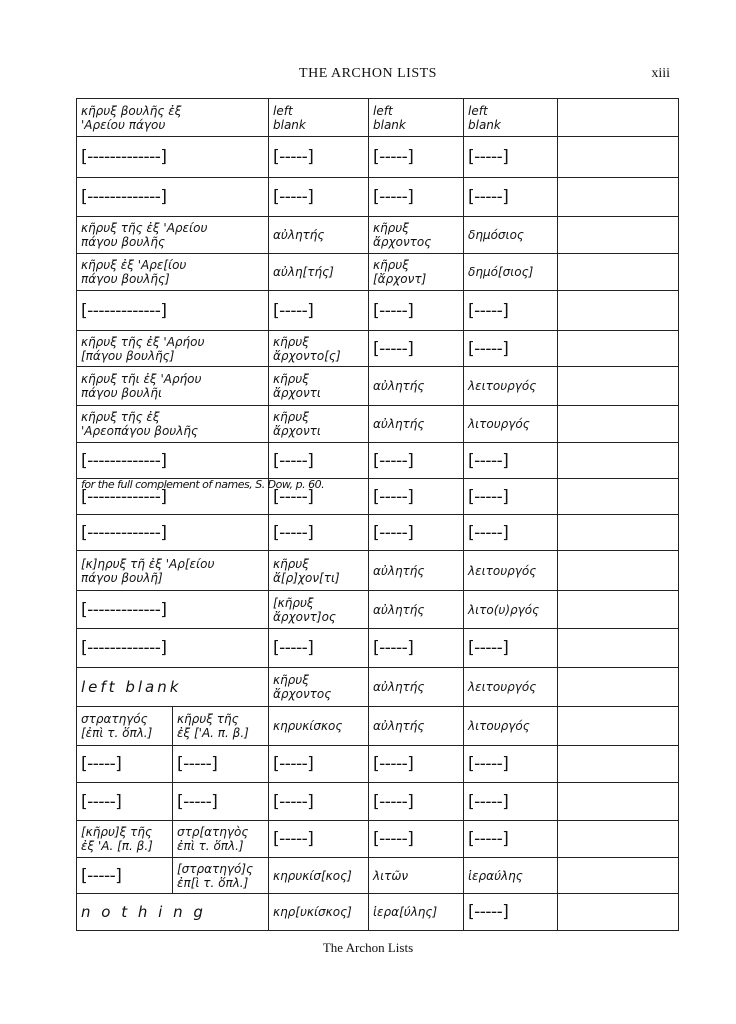  Describe the element at coordinates (318, 272) in the screenshot. I see `table-cell: αὐλη[τής]` at that location.